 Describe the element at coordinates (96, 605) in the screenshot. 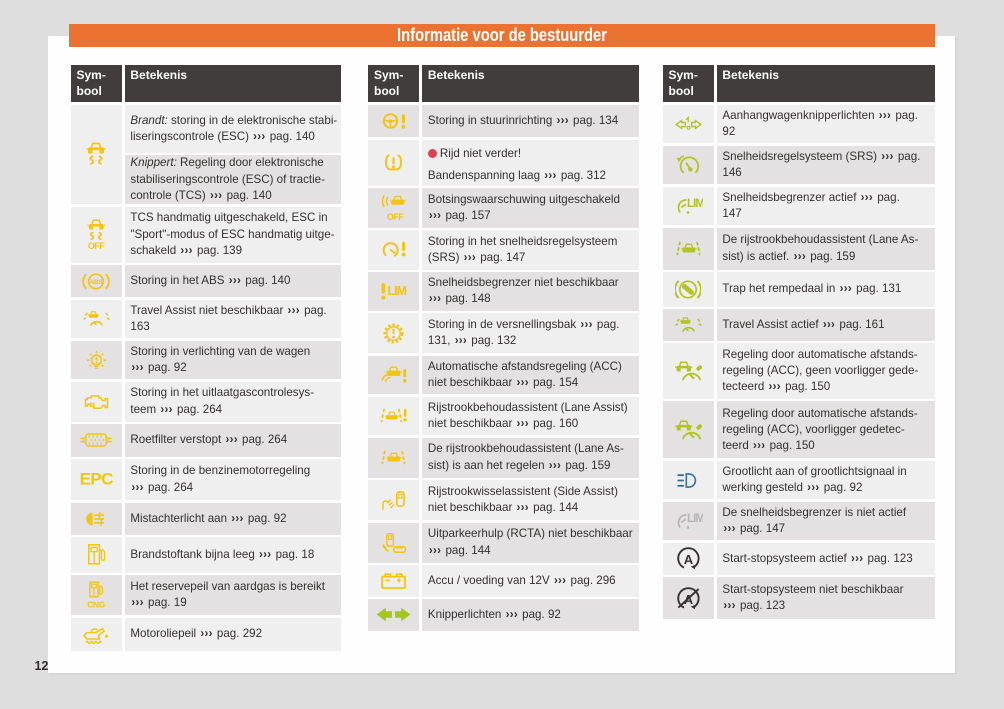

I see `svg-text: CNG` at that location.